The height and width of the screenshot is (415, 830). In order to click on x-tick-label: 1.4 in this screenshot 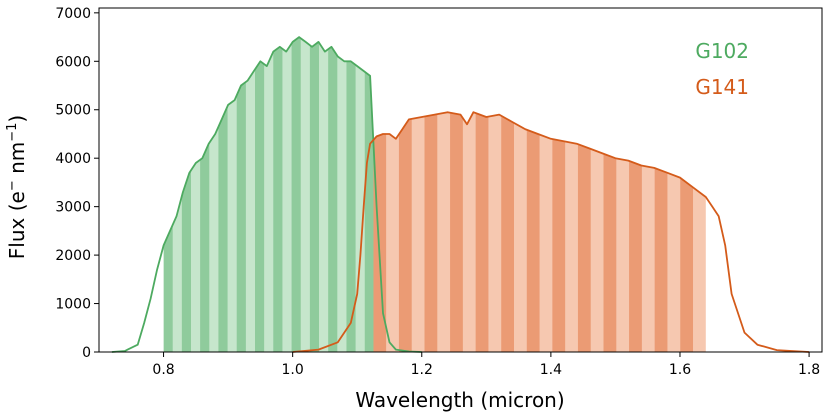, I will do `click(551, 370)`.